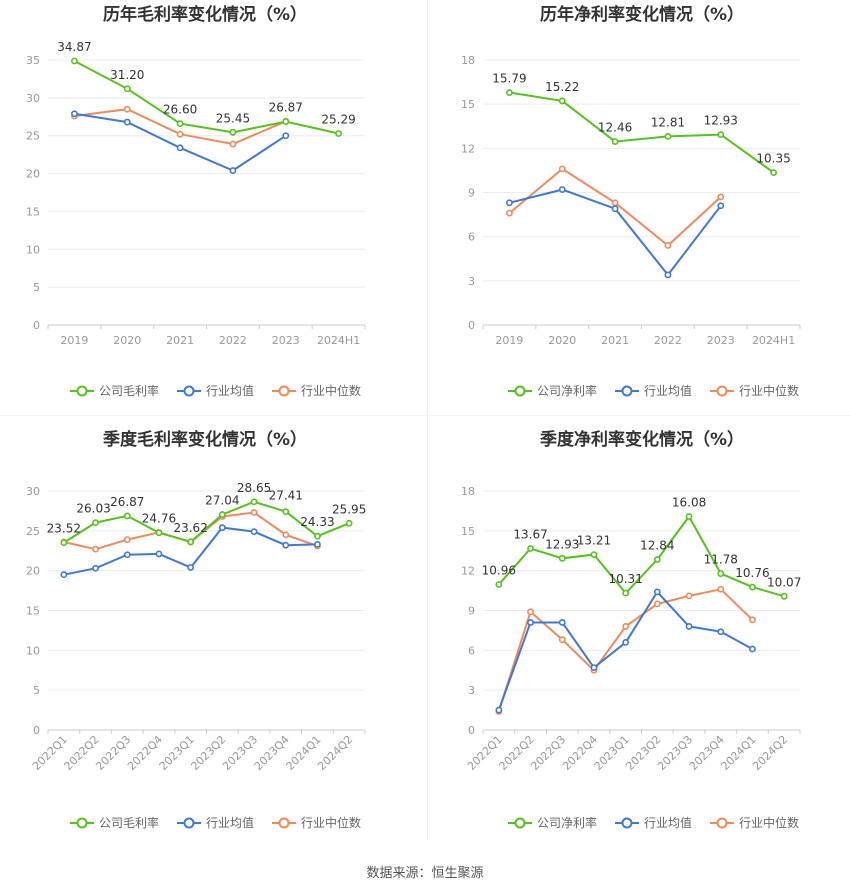 This screenshot has height=891, width=850. I want to click on data-label: 25.95, so click(349, 509).